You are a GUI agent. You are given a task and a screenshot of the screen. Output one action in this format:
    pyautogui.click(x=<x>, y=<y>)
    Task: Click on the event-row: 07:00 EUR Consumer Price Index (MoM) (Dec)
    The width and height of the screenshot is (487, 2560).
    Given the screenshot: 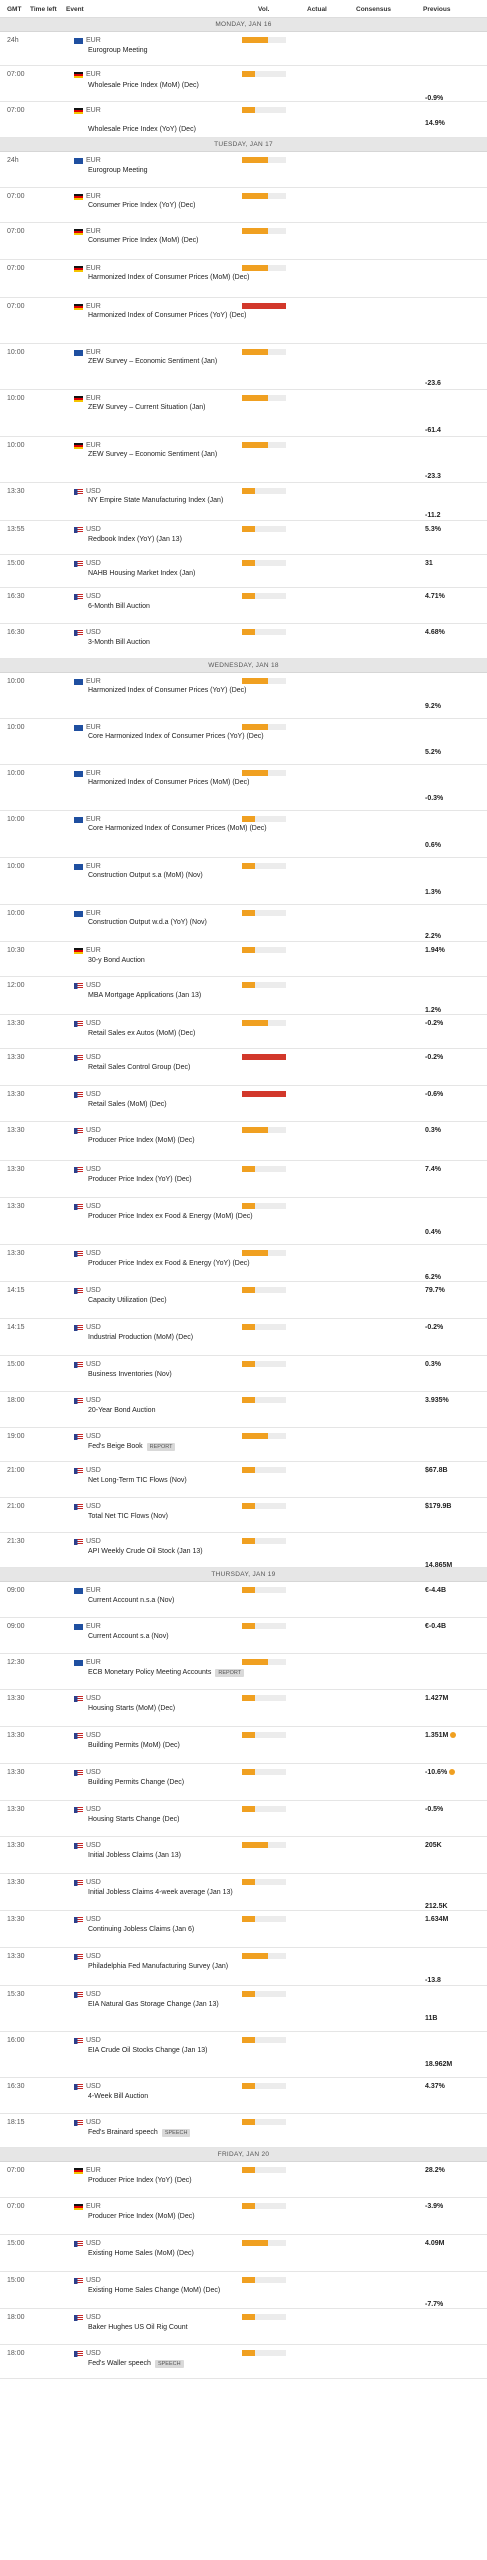 What is the action you would take?
    pyautogui.click(x=243, y=241)
    